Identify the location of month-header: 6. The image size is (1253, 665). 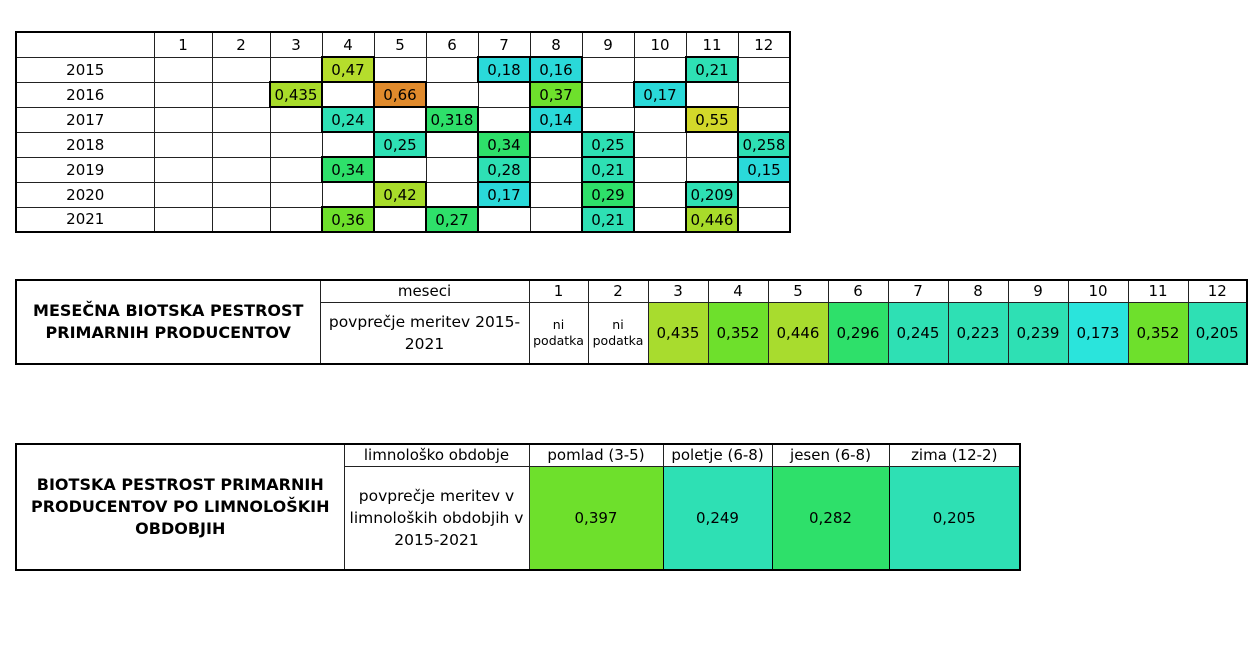
(858, 291).